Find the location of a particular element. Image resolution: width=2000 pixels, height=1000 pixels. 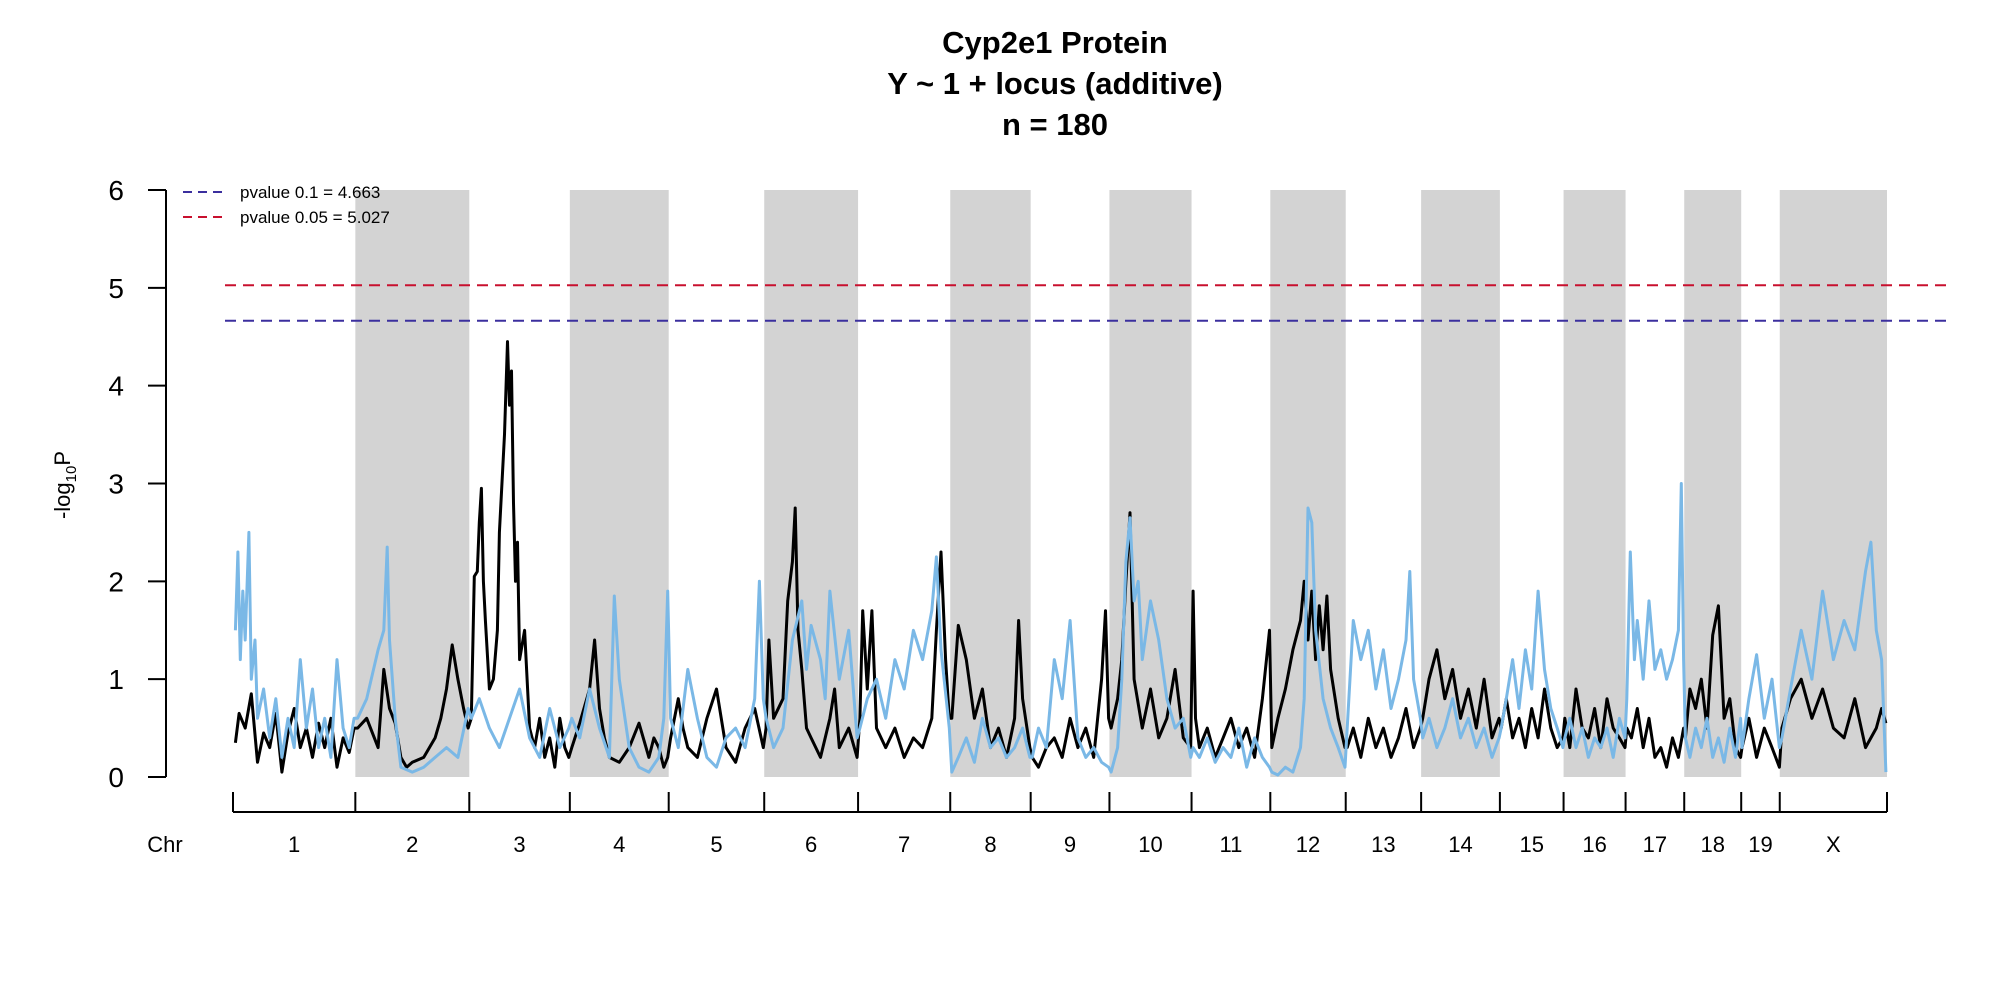

legend-label-0: pvalue 0.1 = 4.663 is located at coordinates (310, 192).